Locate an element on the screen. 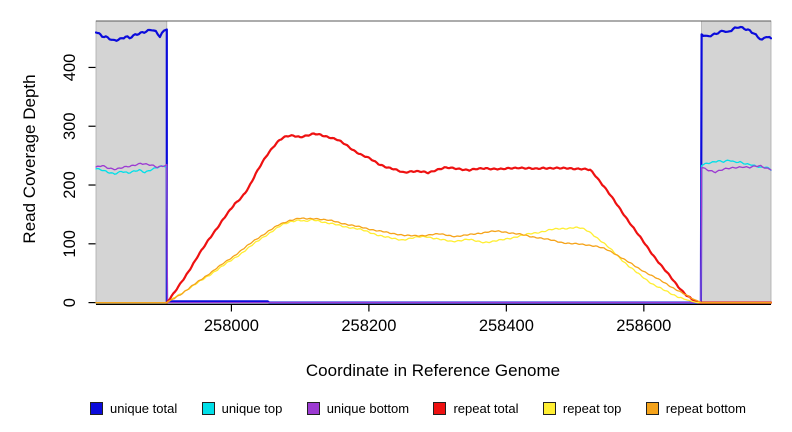 The image size is (792, 432). legend-label: unique bottom is located at coordinates (368, 408).